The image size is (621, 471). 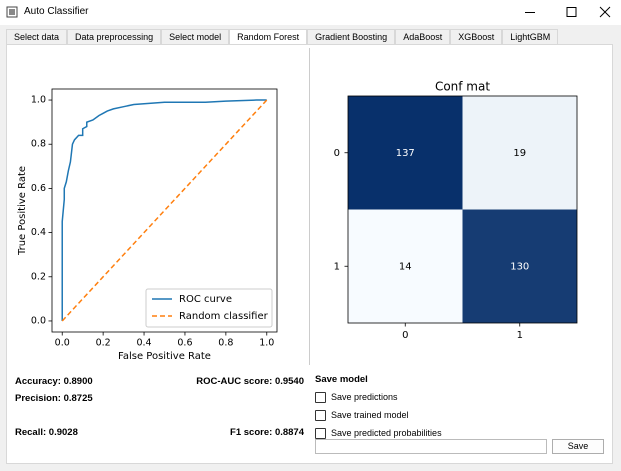 I want to click on metric-value: 0.8874, so click(x=289, y=432).